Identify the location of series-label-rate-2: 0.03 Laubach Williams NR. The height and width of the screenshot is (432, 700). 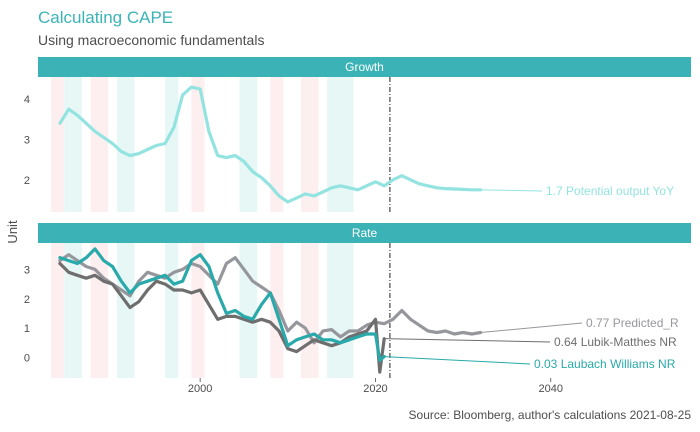
(605, 364).